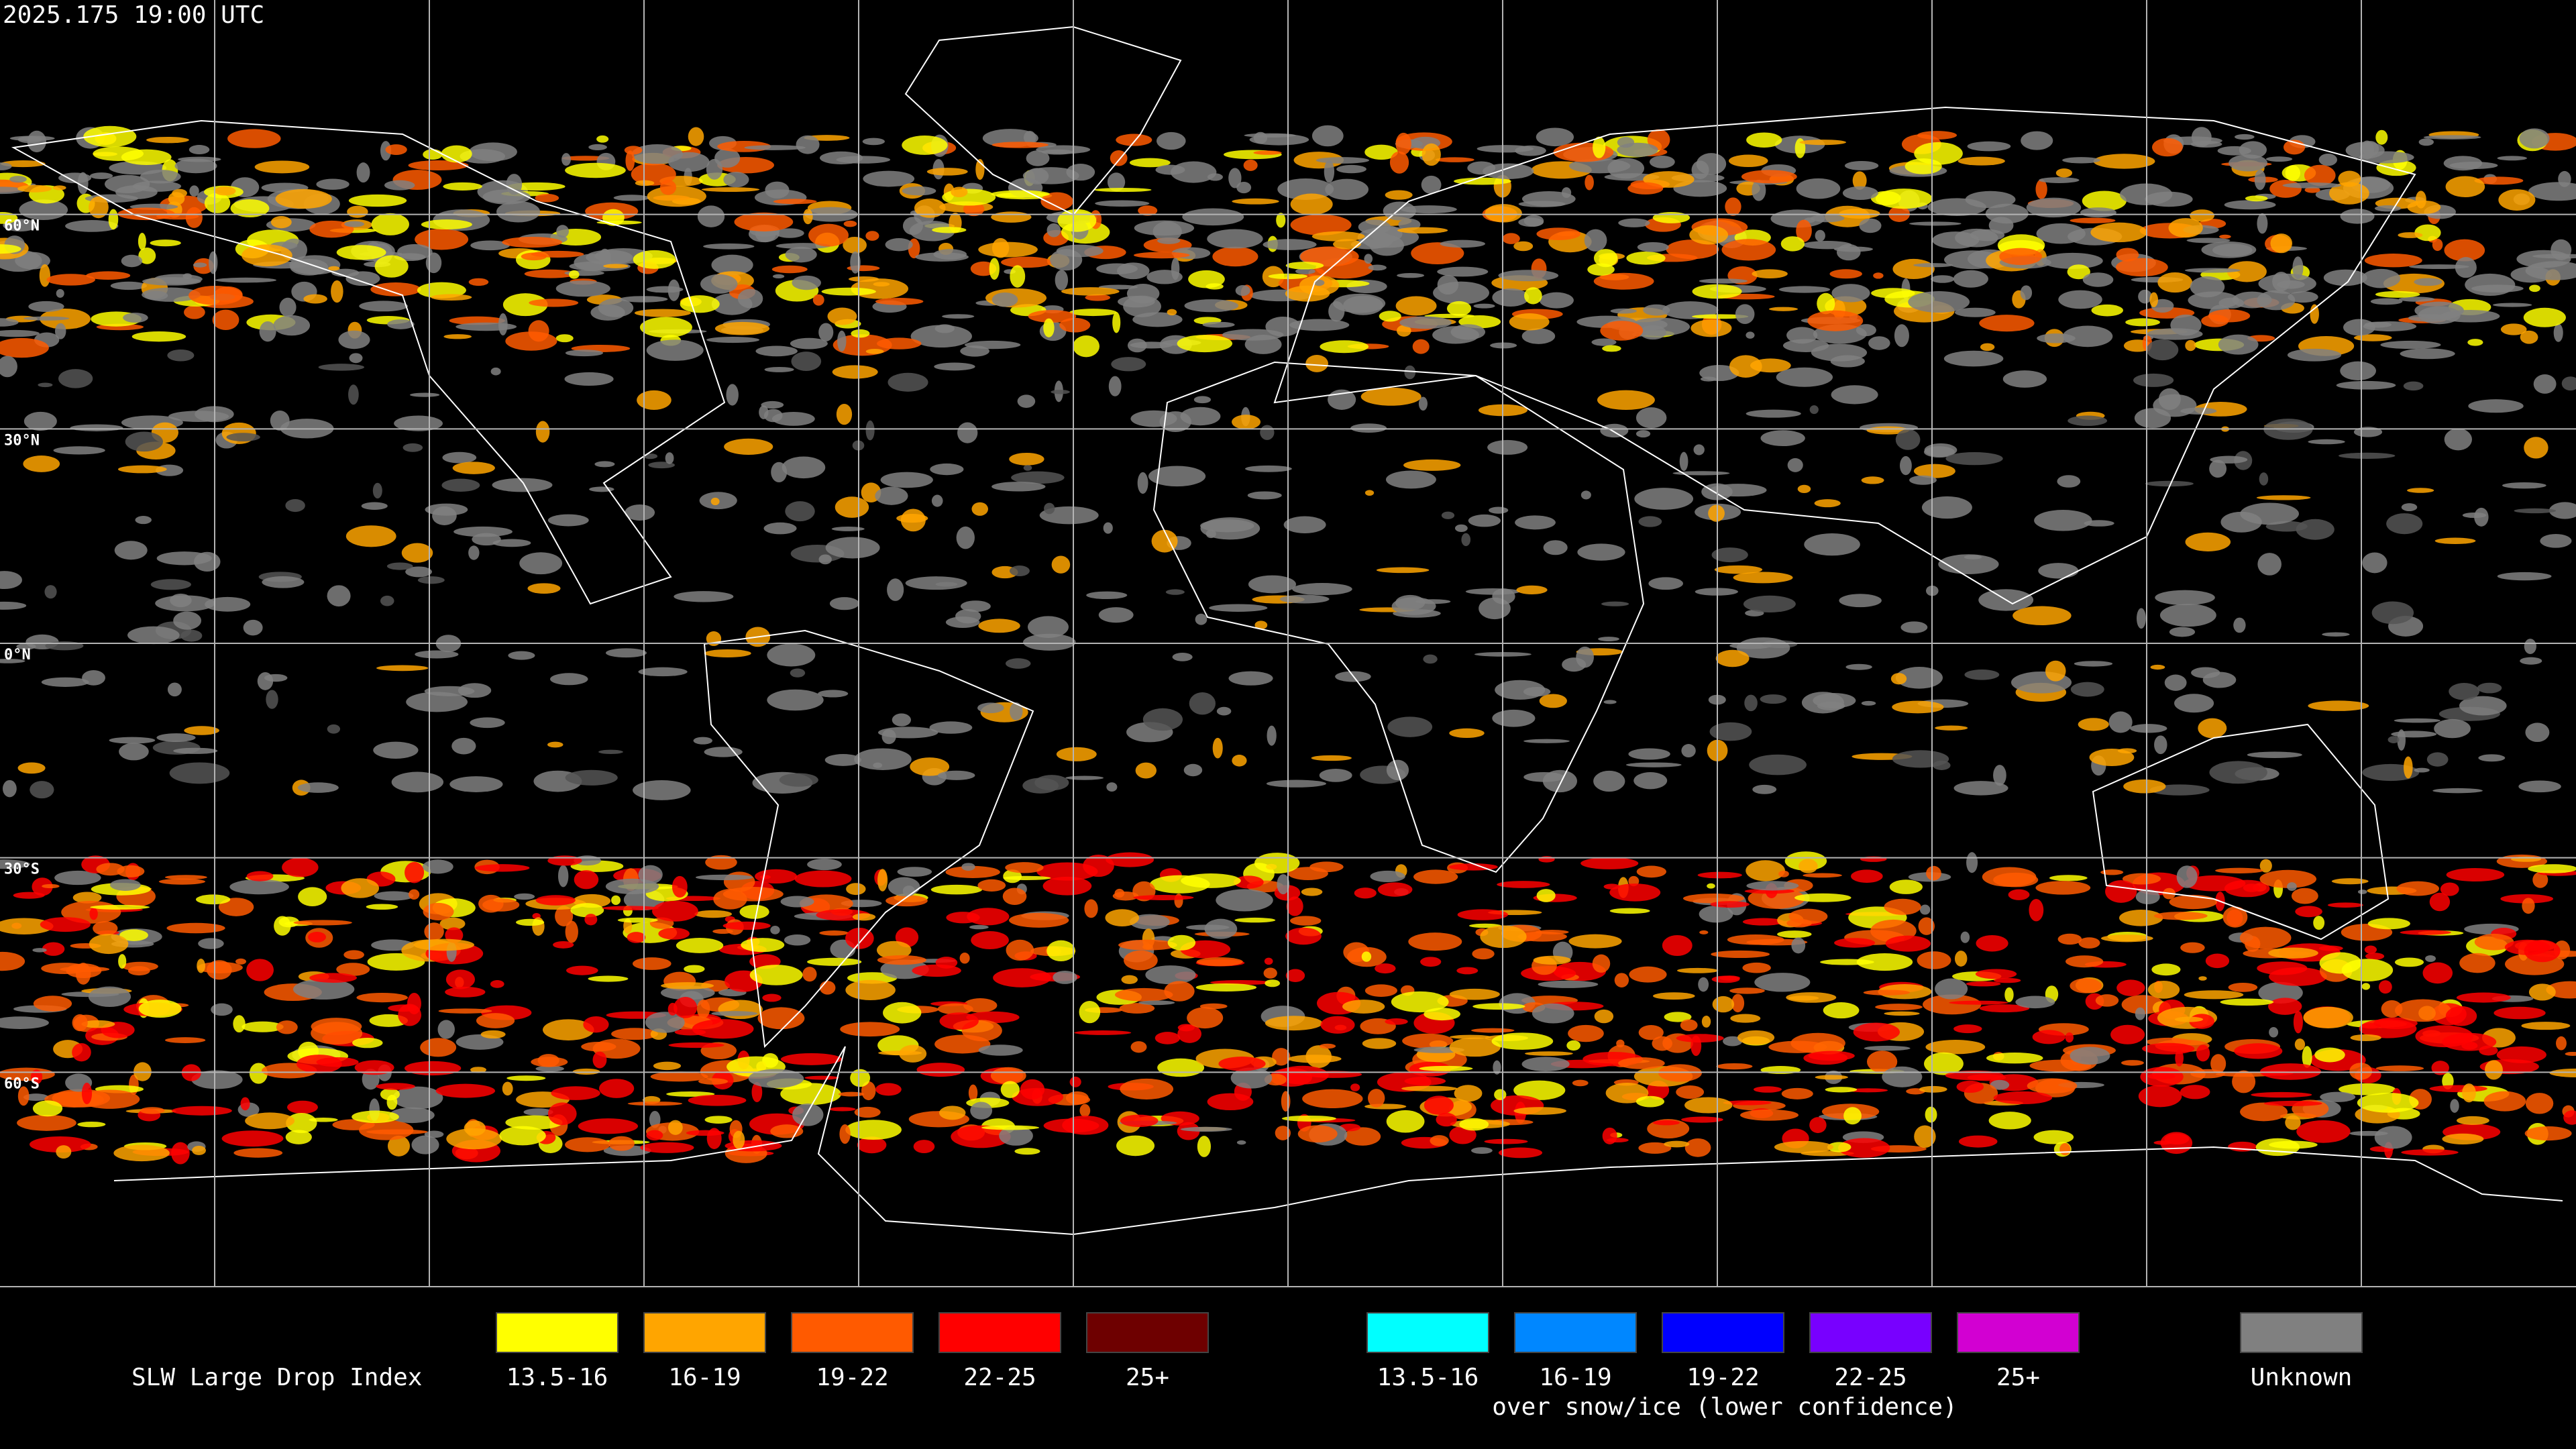  Describe the element at coordinates (999, 1377) in the screenshot. I see `legend-label: 22-25` at that location.